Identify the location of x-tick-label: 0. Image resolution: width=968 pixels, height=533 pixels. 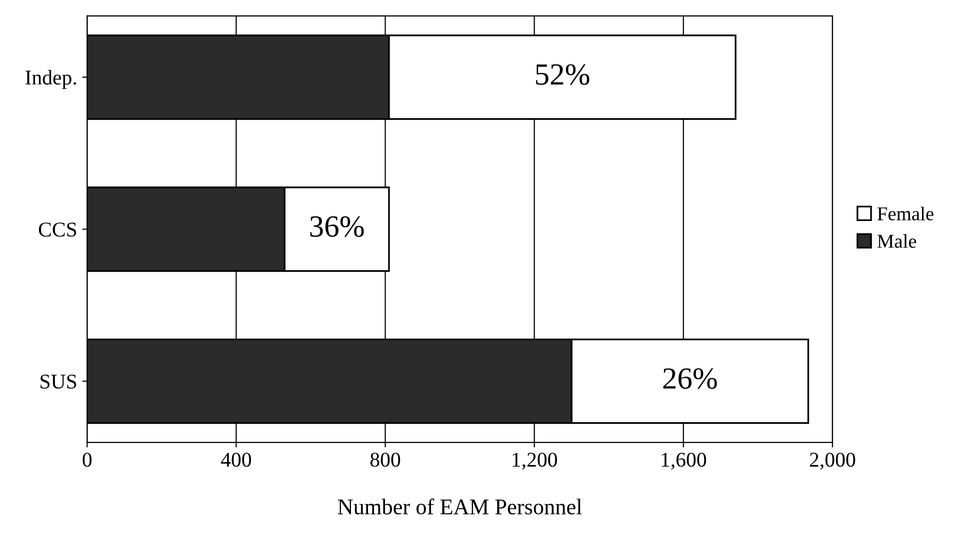
(87, 459).